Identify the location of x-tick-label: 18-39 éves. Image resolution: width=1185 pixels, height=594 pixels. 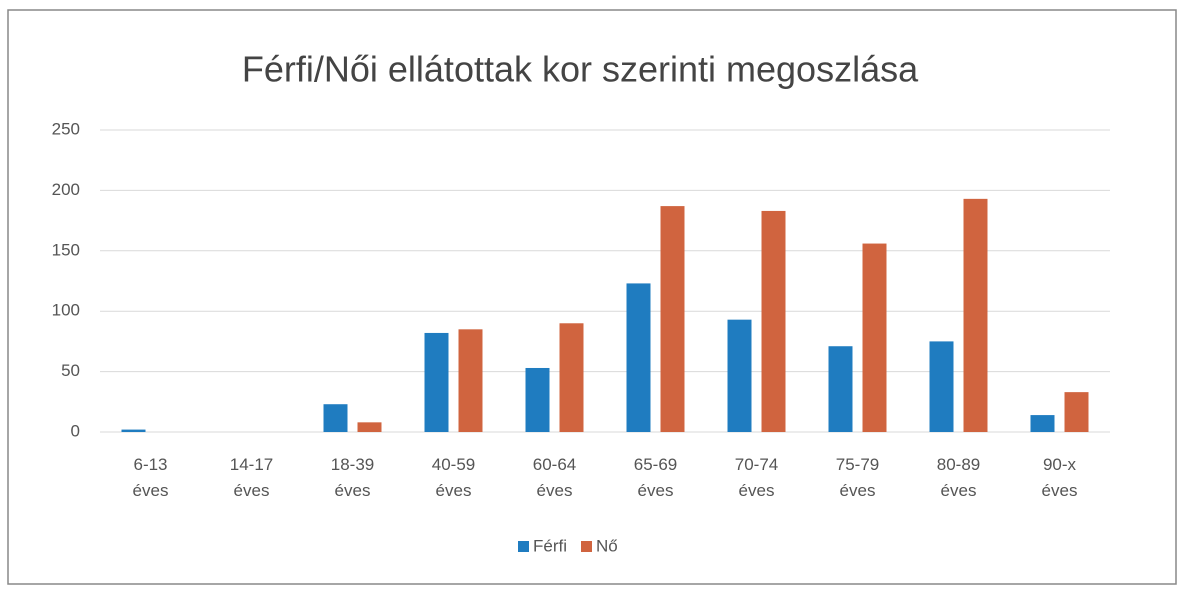
(352, 477).